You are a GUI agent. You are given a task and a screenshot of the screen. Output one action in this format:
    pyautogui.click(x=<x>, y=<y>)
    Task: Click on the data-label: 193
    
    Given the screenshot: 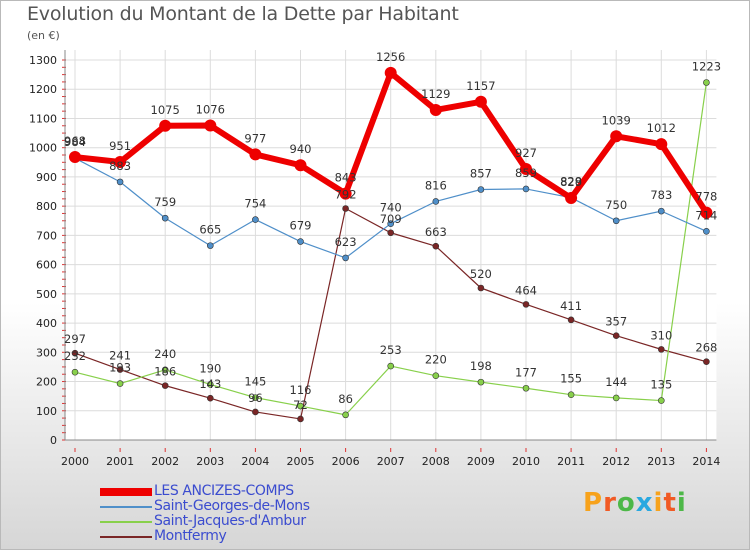 What is the action you would take?
    pyautogui.click(x=120, y=368)
    